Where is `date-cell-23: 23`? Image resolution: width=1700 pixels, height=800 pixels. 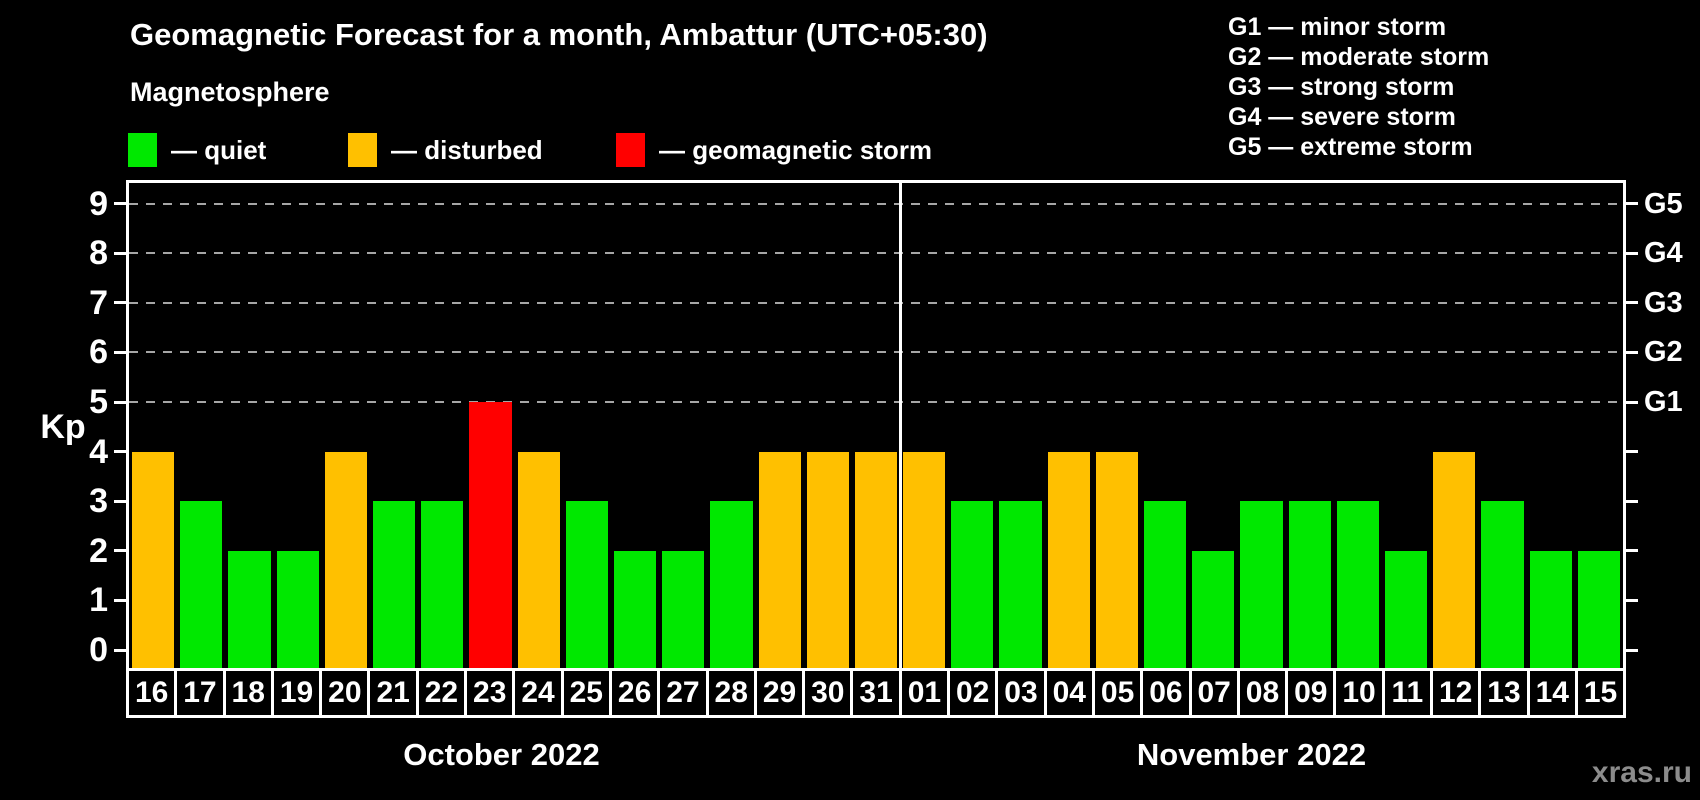
date-cell-23: 23 is located at coordinates (490, 693).